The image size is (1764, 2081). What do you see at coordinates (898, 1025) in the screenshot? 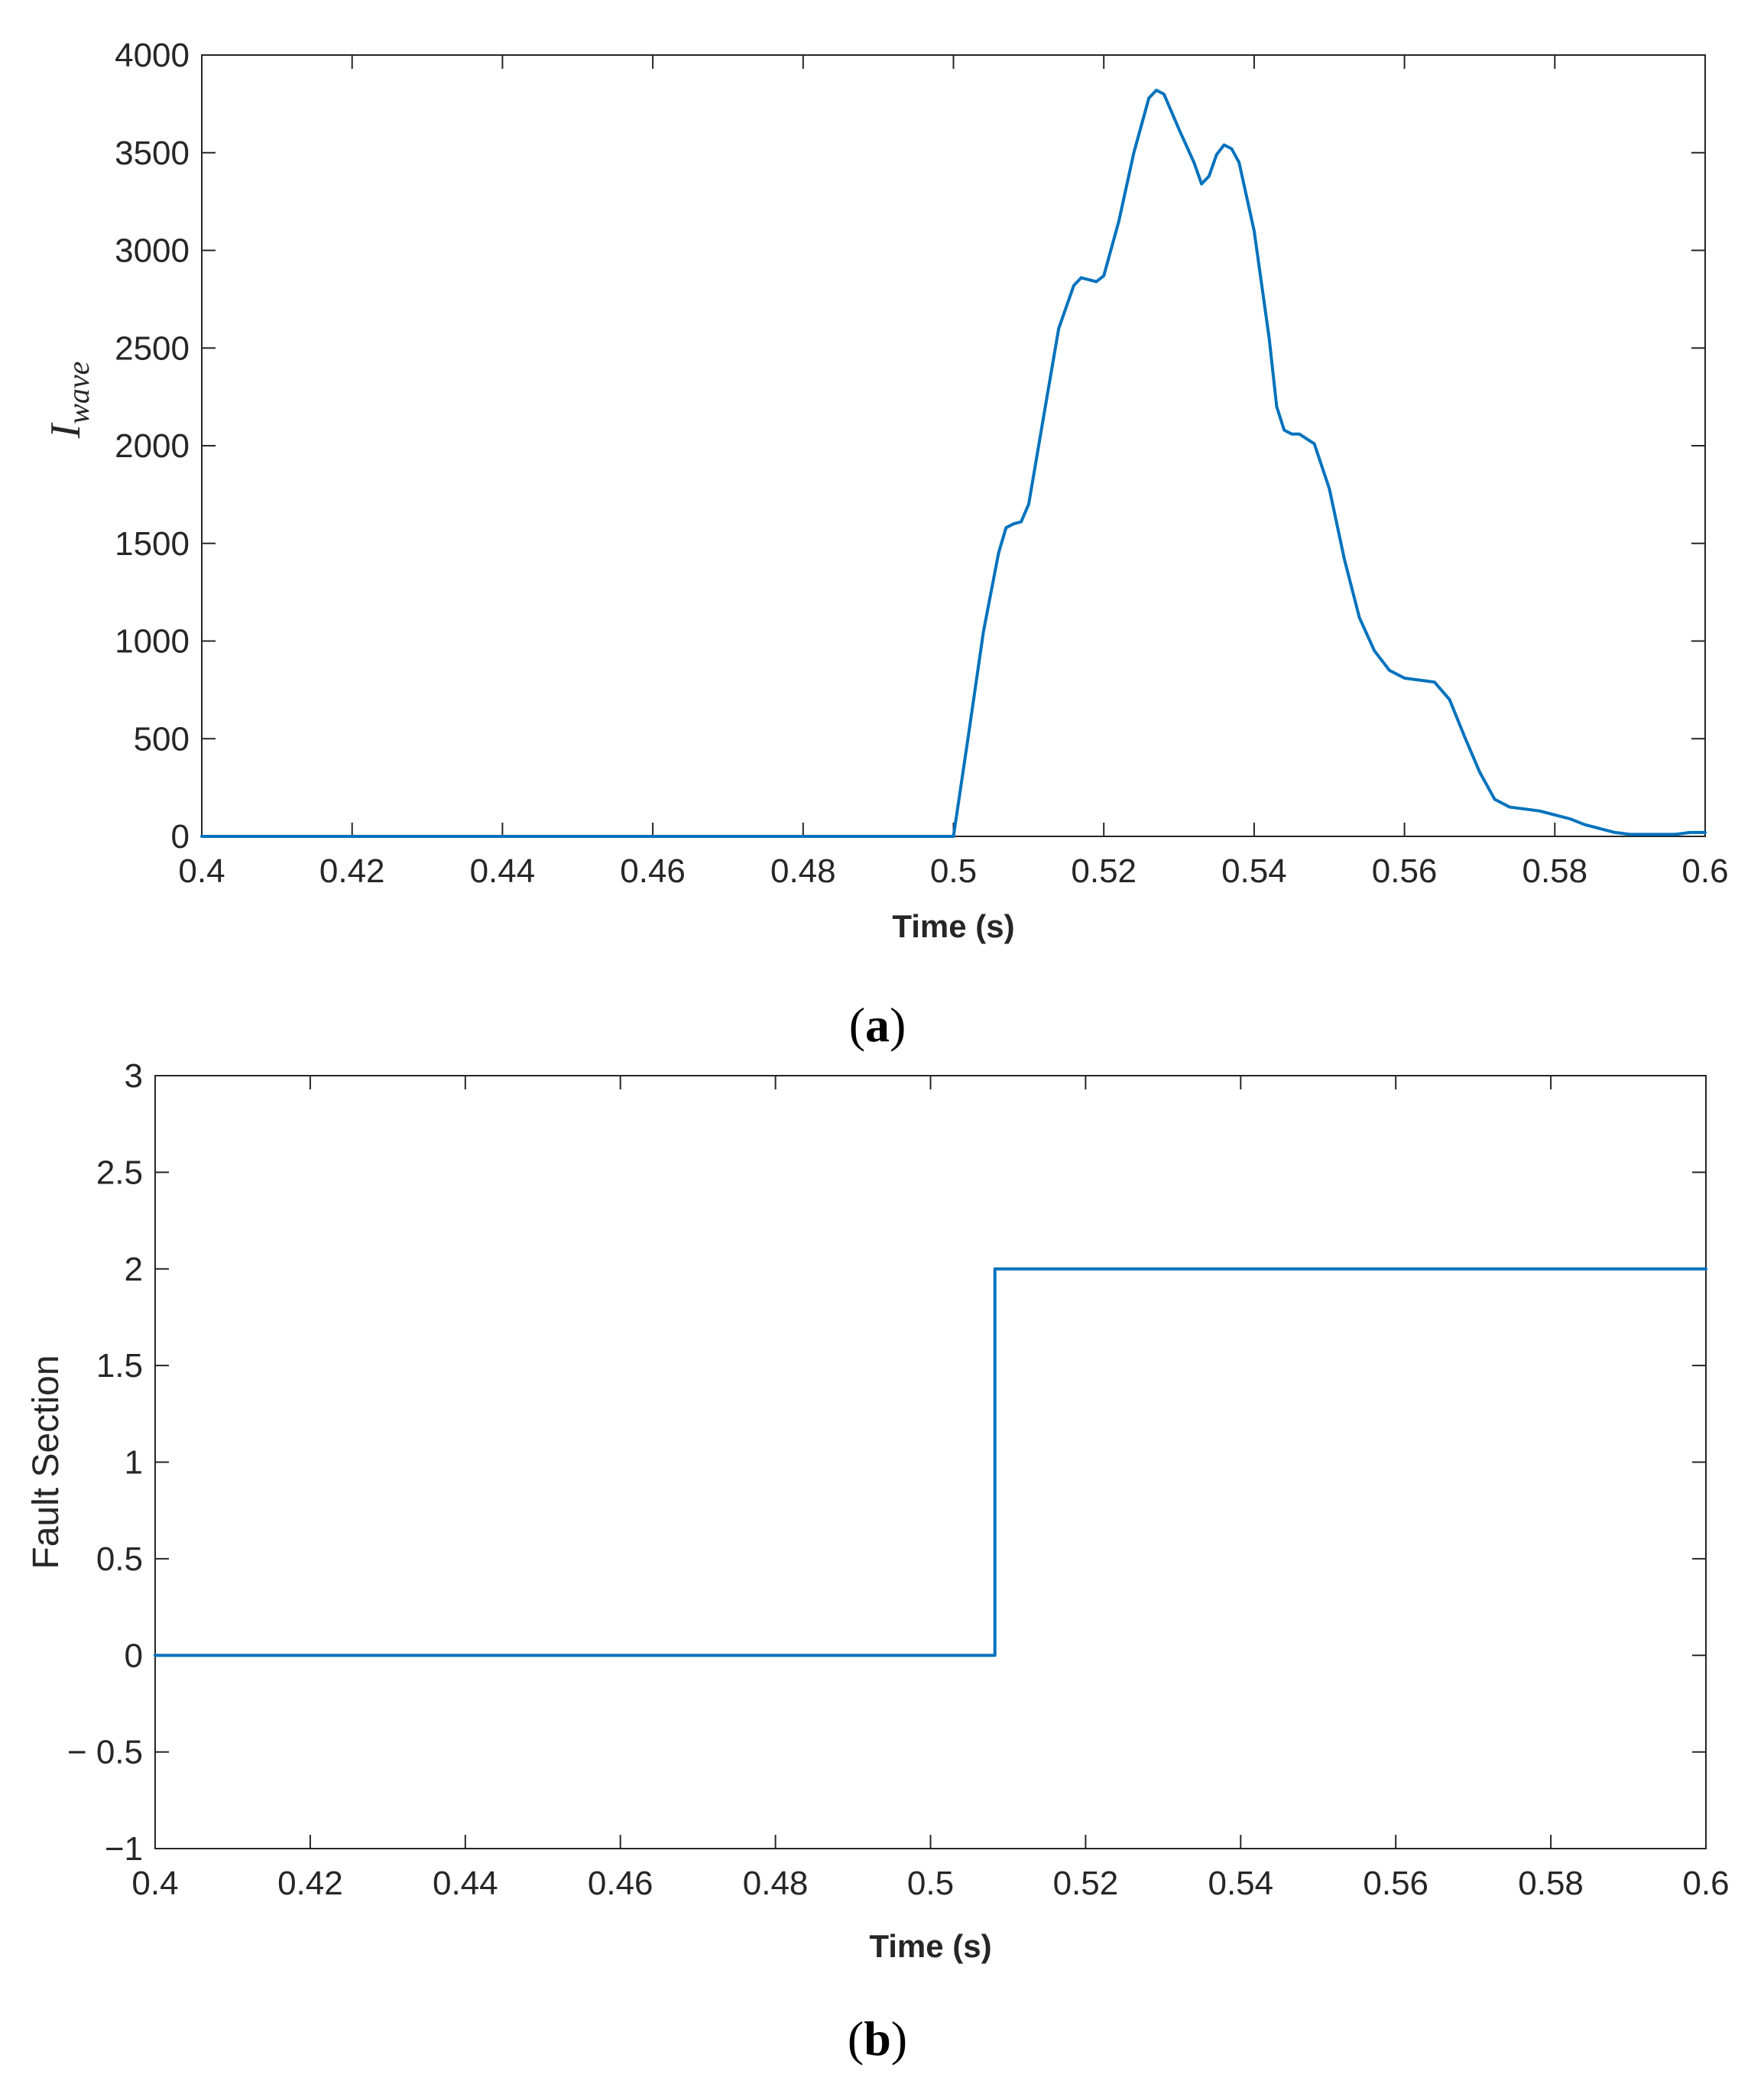
I see `panel-a-label-close: )` at bounding box center [898, 1025].